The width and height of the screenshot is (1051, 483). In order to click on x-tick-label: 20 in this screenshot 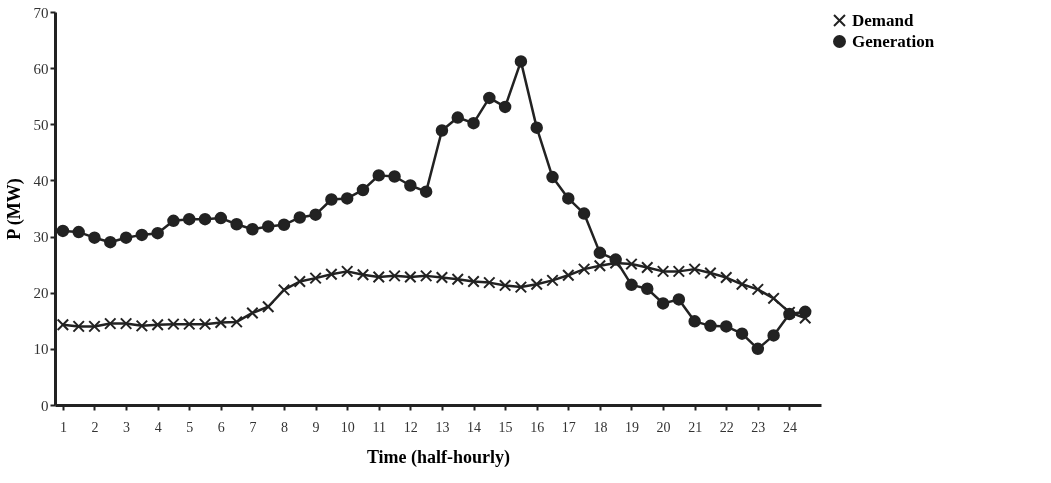, I will do `click(663, 427)`.